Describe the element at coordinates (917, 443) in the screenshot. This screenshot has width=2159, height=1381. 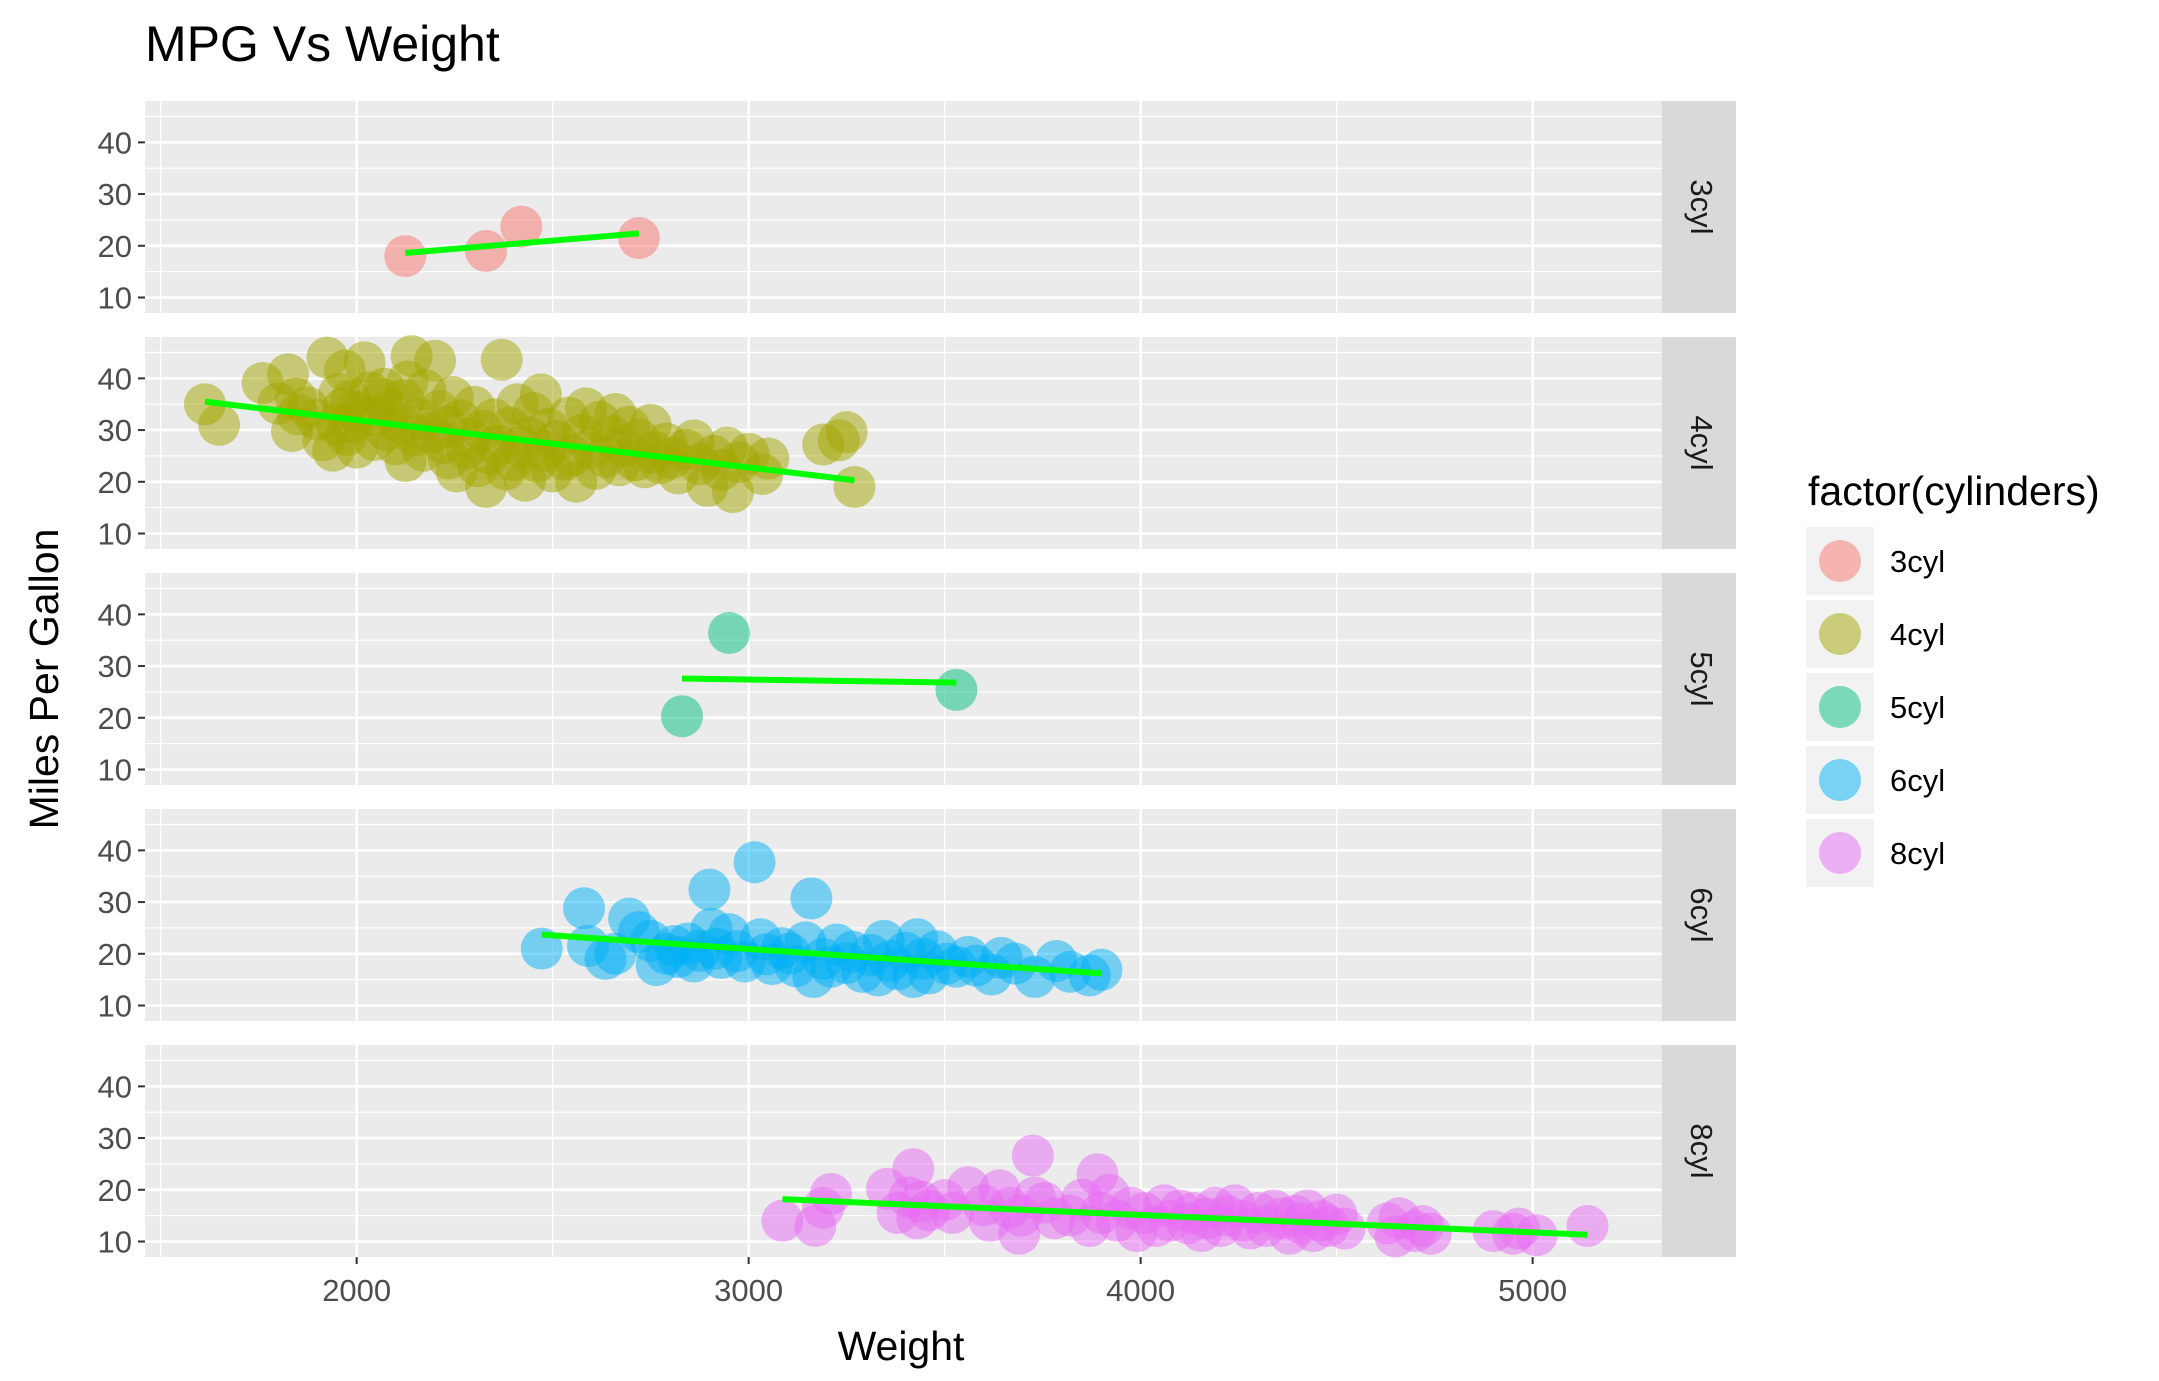
I see `panel-4cyl: 10 20 30 40 4cyl` at that location.